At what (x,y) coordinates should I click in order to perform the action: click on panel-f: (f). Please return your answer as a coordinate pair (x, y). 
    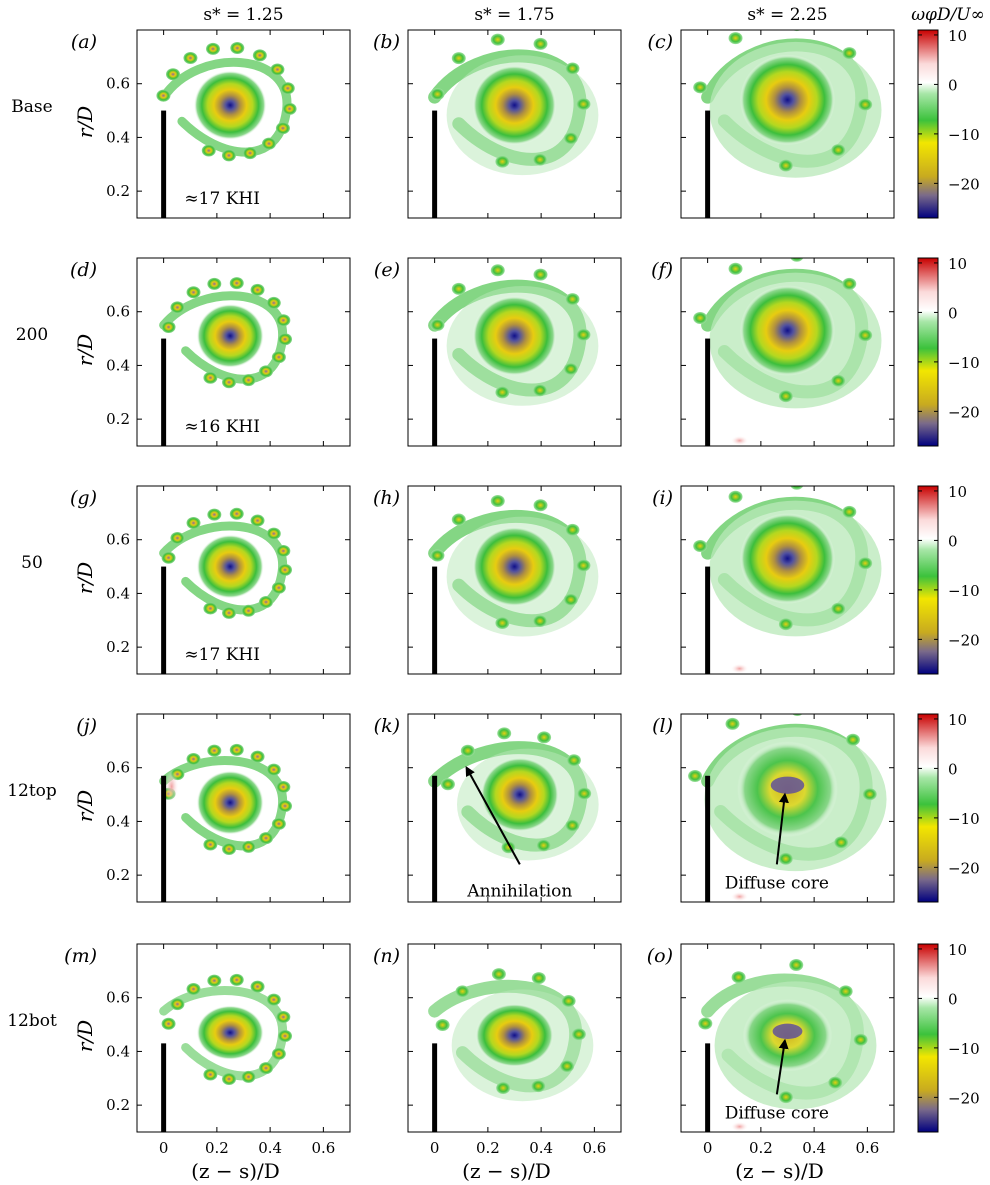
    Looking at the image, I should click on (773, 352).